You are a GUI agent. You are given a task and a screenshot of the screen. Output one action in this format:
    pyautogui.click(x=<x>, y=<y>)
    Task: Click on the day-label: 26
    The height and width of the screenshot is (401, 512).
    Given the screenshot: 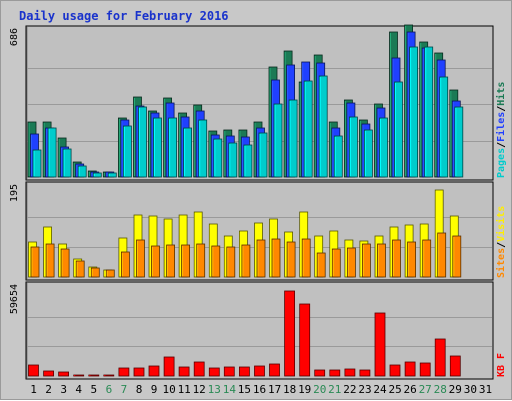 What is the action you would take?
    pyautogui.click(x=409, y=389)
    